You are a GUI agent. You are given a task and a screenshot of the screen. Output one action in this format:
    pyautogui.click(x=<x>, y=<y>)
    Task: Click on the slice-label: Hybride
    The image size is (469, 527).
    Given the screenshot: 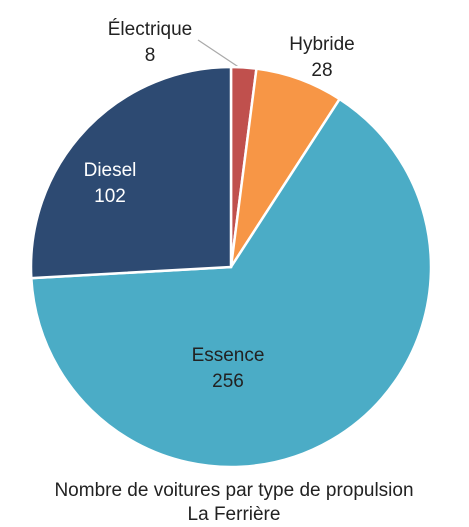 What is the action you would take?
    pyautogui.click(x=321, y=44)
    